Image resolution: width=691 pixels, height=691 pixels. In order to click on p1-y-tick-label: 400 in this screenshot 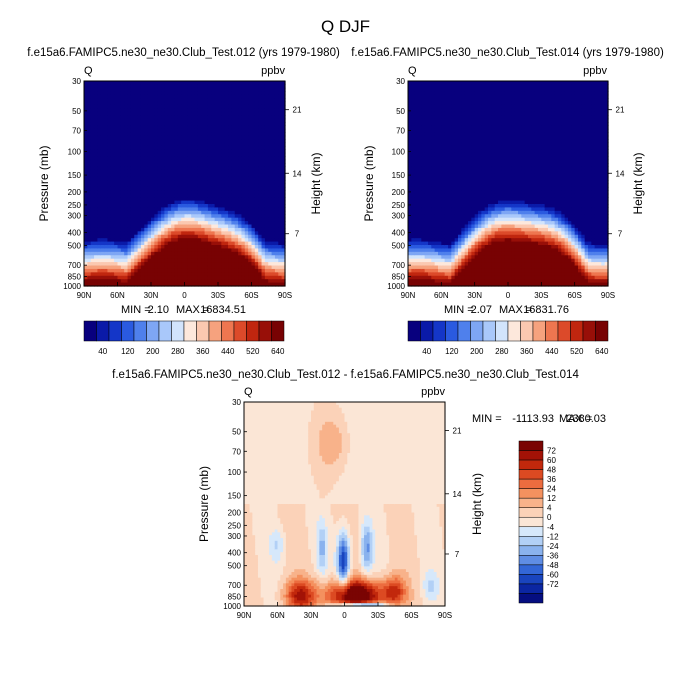, I will do `click(75, 232)`.